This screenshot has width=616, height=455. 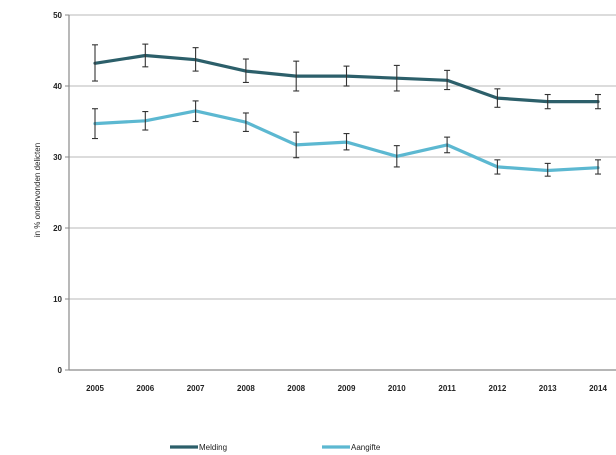 What do you see at coordinates (275, 447) in the screenshot?
I see `legend: Melding Aangifte` at bounding box center [275, 447].